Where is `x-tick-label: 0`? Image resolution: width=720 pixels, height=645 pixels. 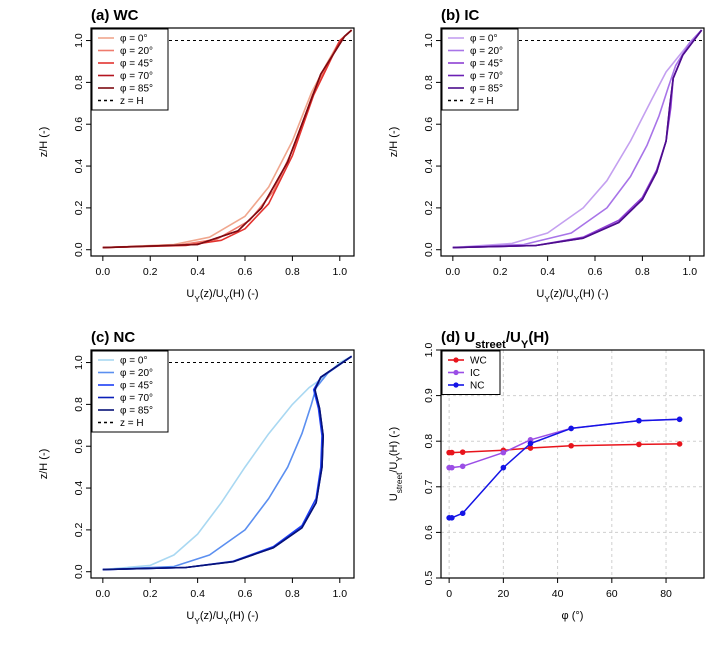 x-tick-label: 0 is located at coordinates (449, 594).